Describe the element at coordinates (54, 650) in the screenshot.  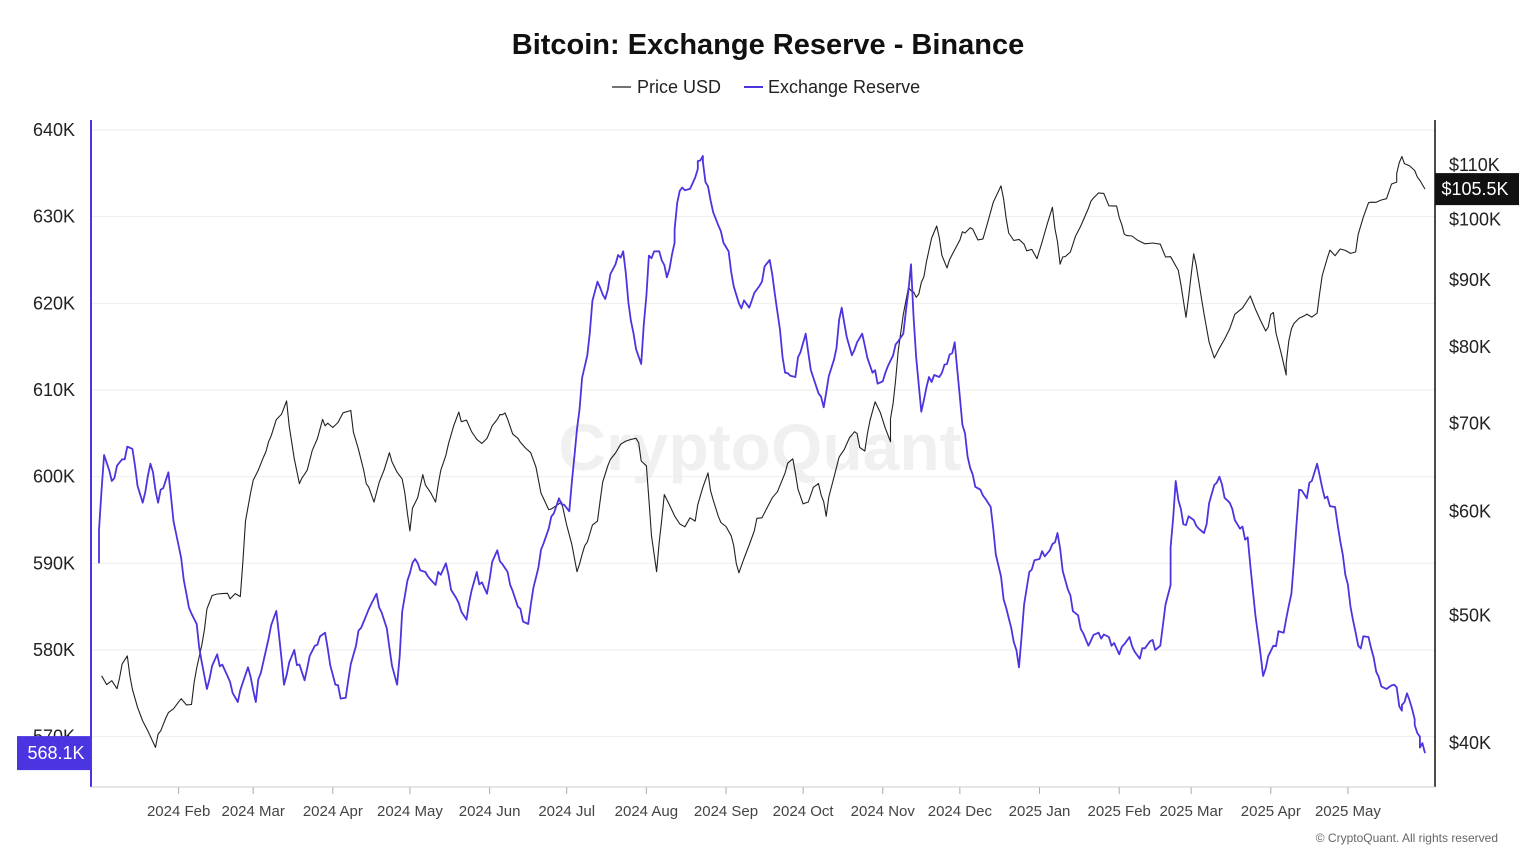
I see `left-tick-label: 580K` at that location.